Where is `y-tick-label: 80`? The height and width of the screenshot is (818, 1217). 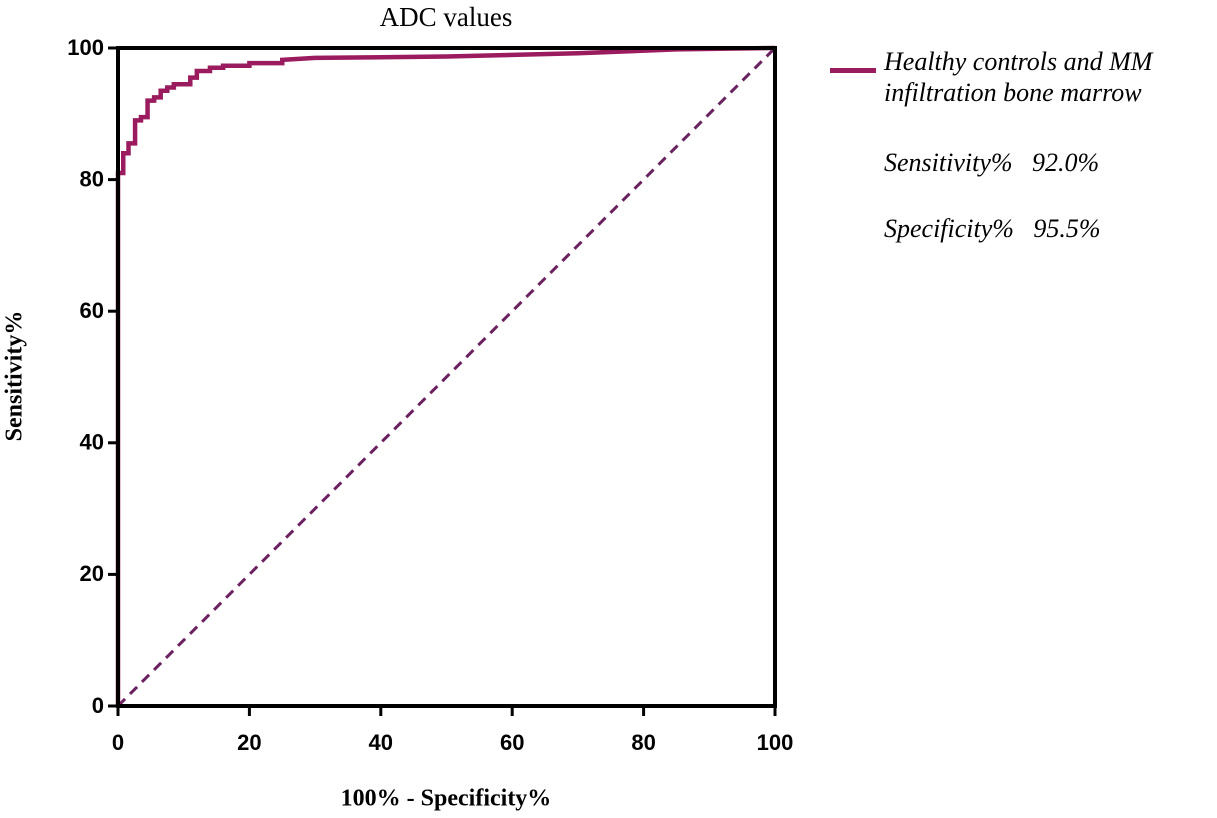
y-tick-label: 80 is located at coordinates (92, 178).